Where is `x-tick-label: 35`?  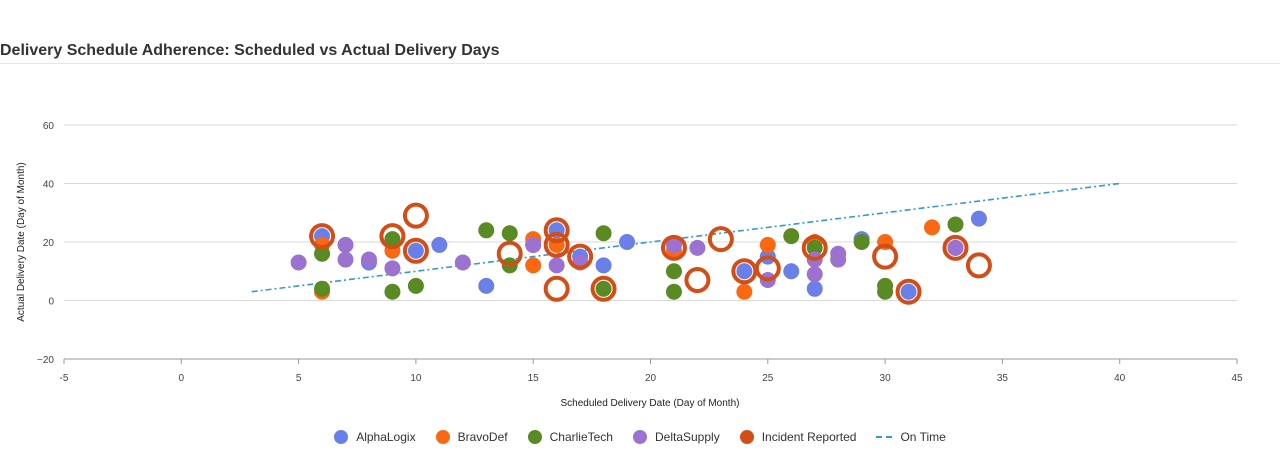 x-tick-label: 35 is located at coordinates (1003, 378).